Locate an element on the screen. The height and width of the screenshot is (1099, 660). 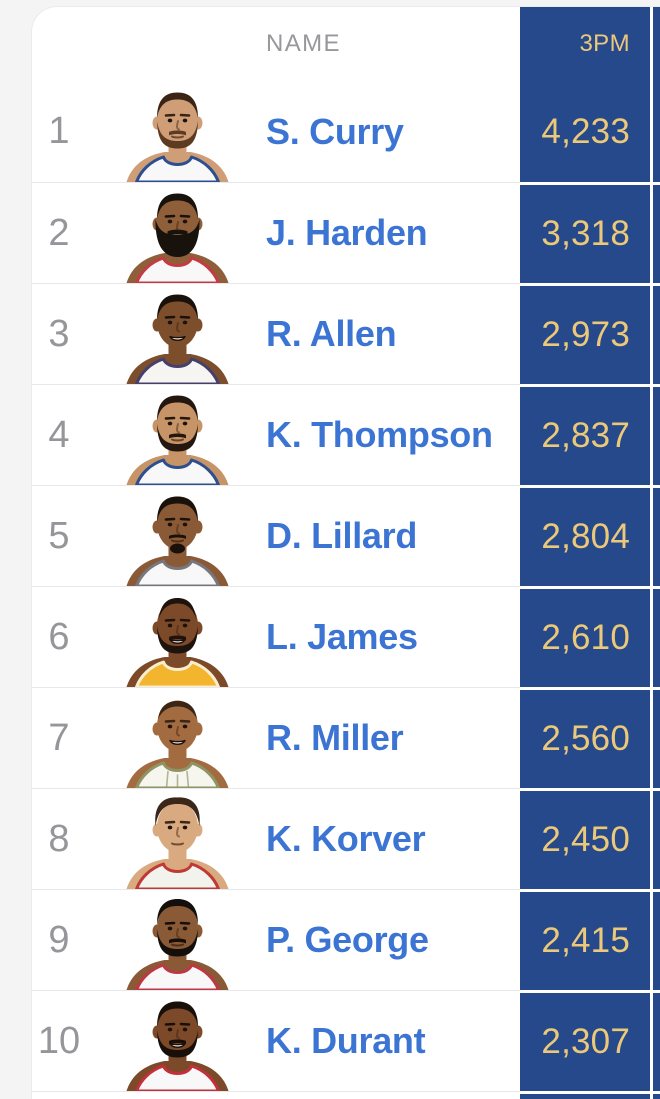
rank-label: 8 is located at coordinates (59, 838).